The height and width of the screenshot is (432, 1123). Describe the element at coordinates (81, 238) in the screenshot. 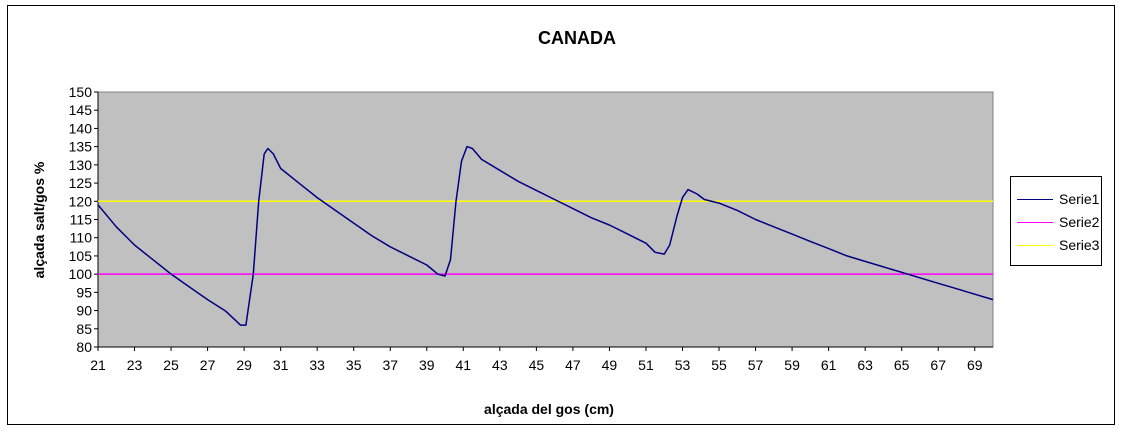

I see `y-tick-label-110: 110` at that location.